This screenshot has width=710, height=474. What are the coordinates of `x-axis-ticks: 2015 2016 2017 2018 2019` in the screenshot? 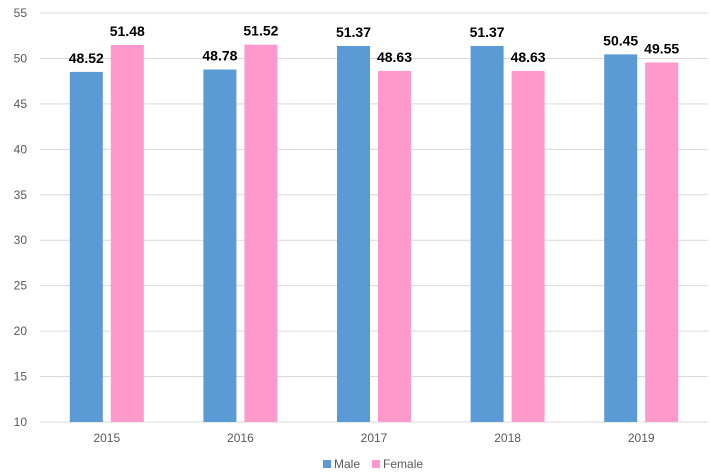 It's located at (373, 438).